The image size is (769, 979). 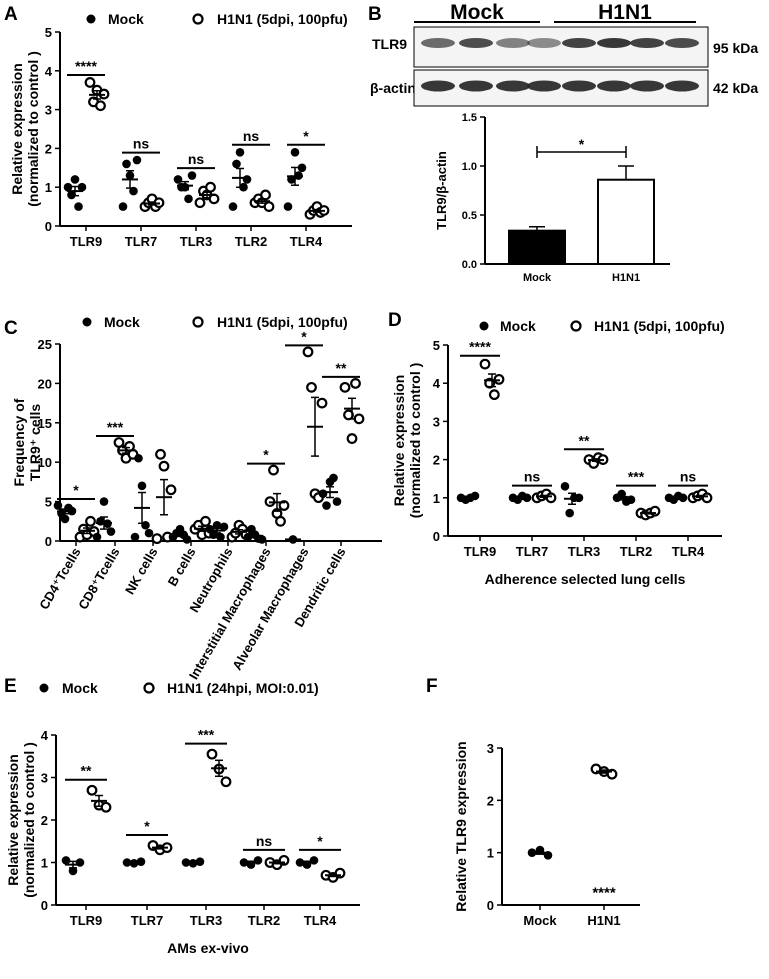 I want to click on x-tick-label: H1N1, so click(x=603, y=920).